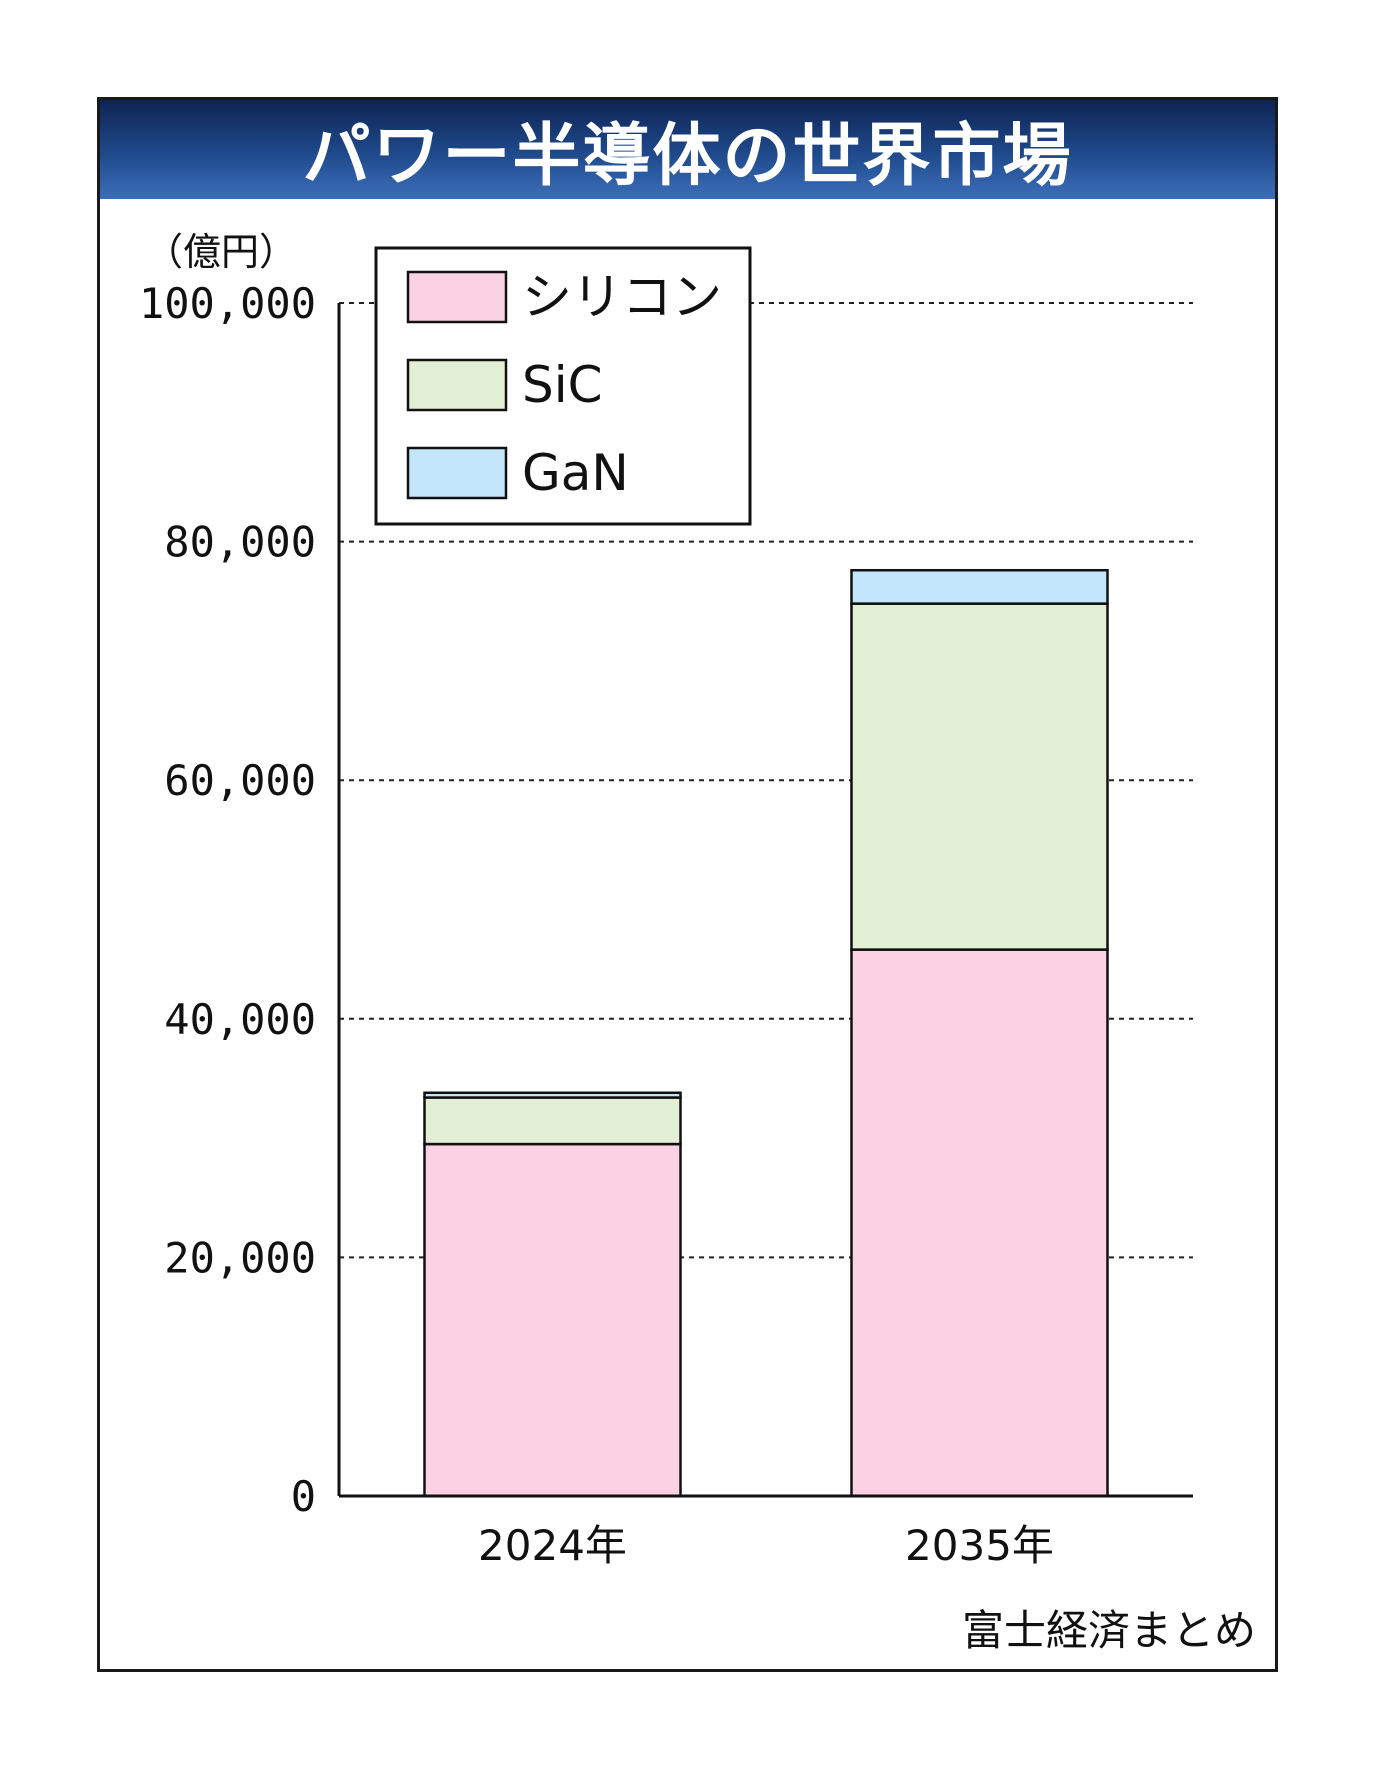 This screenshot has width=1378, height=1772. What do you see at coordinates (227, 303) in the screenshot?
I see `y-tick-label: 100,000` at bounding box center [227, 303].